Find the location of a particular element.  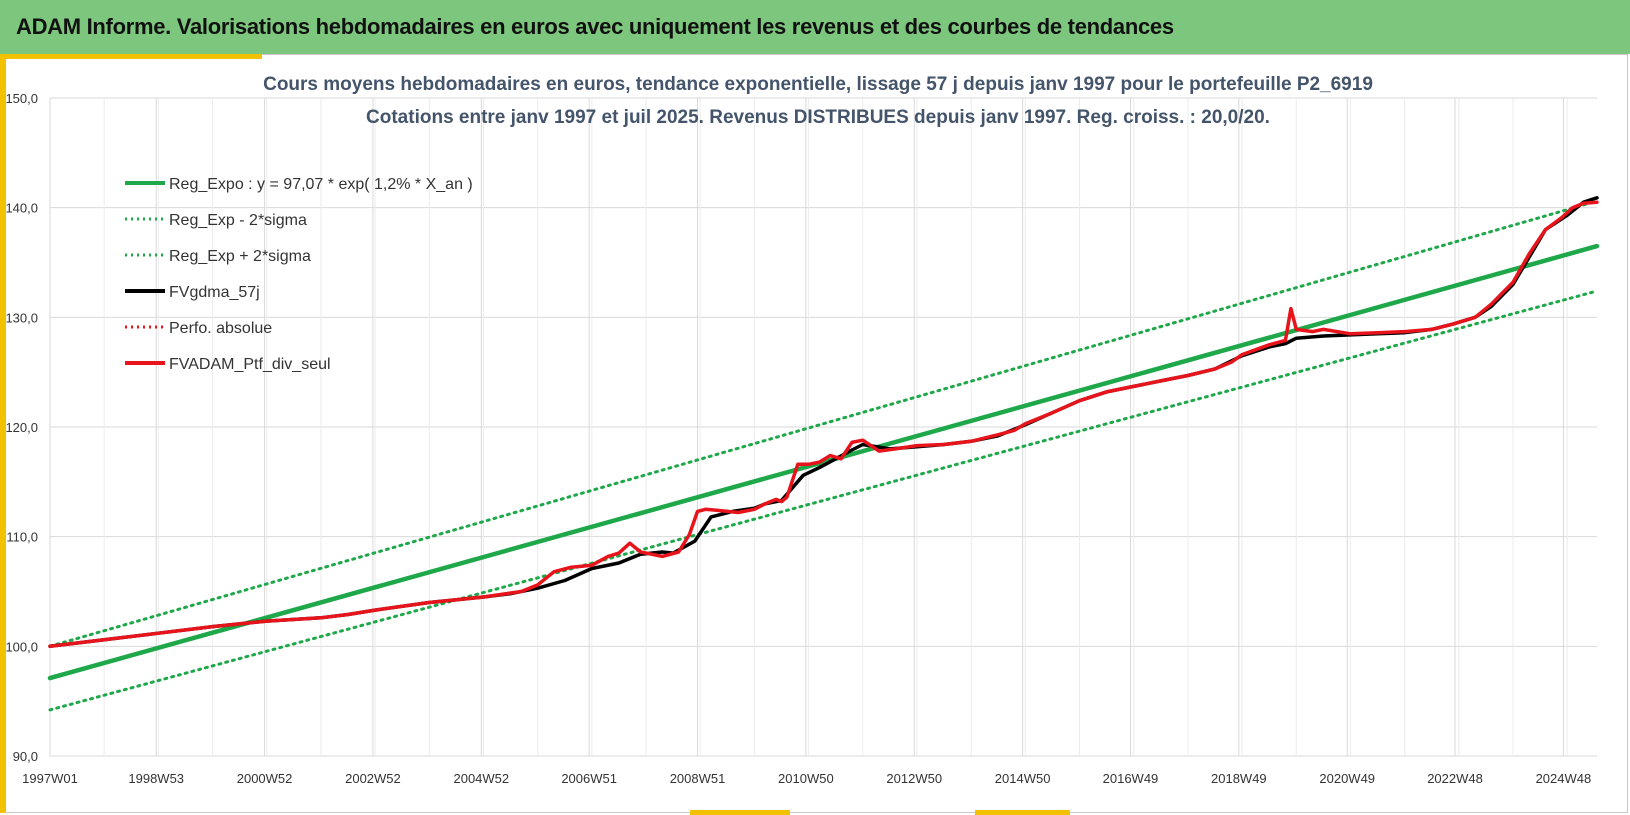

x-tick-label: 1998W53 is located at coordinates (156, 778).